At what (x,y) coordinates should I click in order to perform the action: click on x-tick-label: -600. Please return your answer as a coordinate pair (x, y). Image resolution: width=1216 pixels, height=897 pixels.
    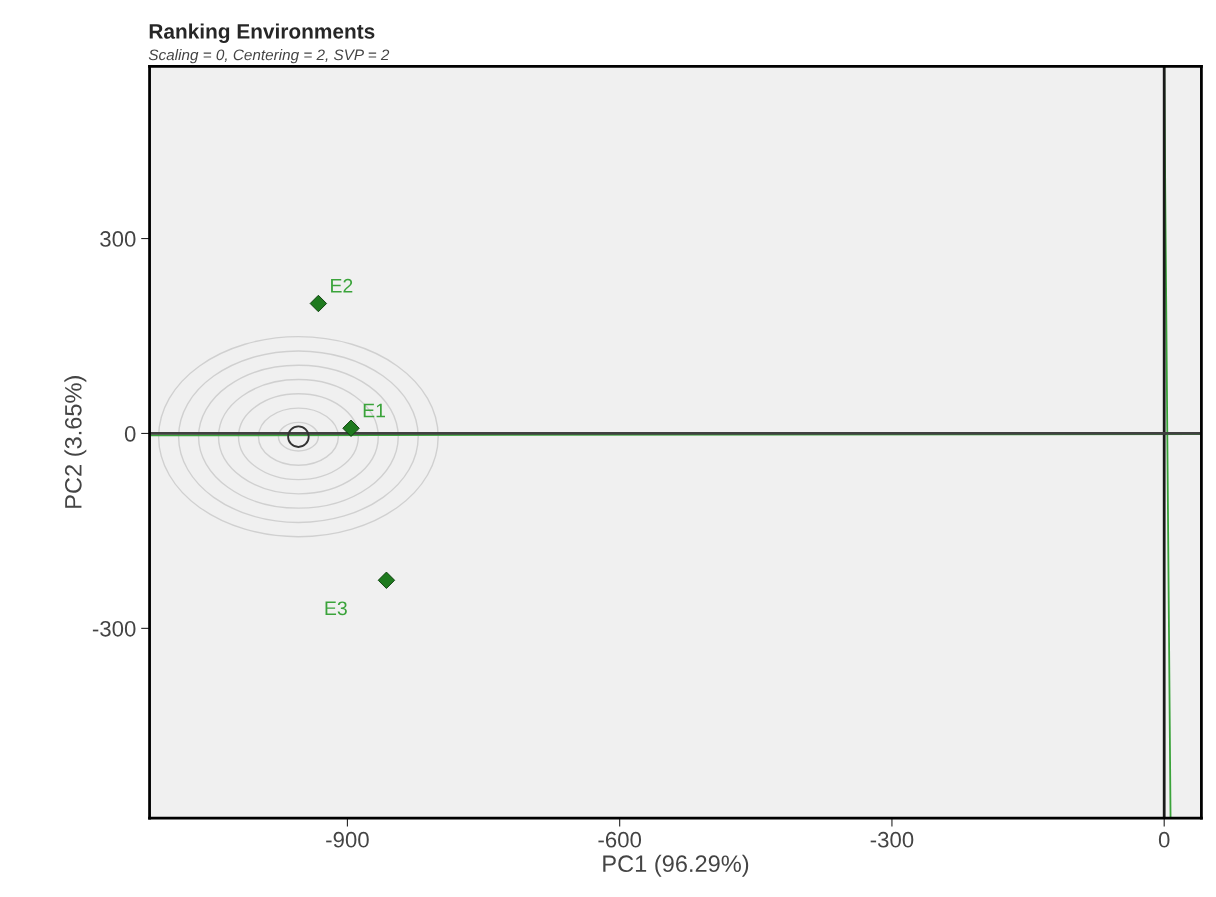
    Looking at the image, I should click on (620, 839).